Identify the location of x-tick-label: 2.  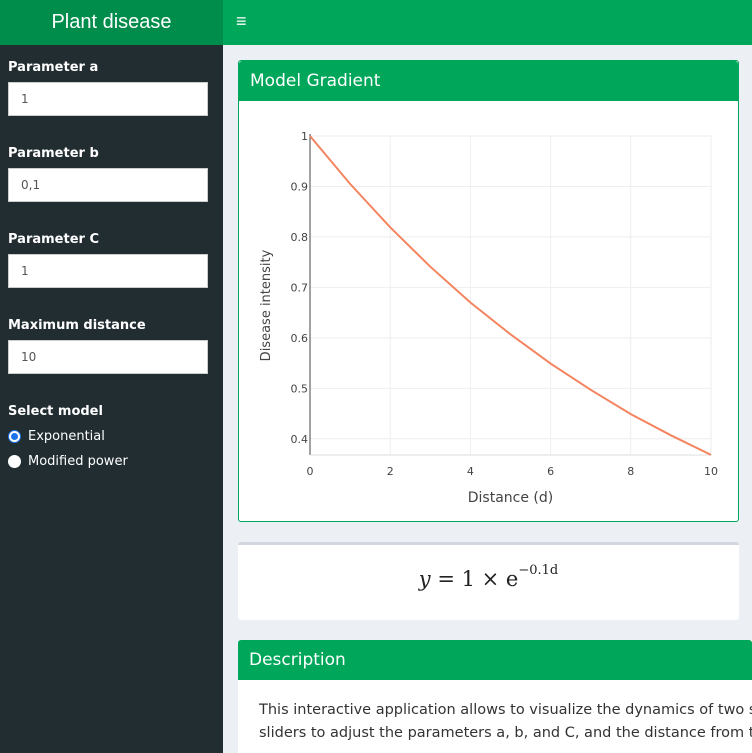
(390, 471).